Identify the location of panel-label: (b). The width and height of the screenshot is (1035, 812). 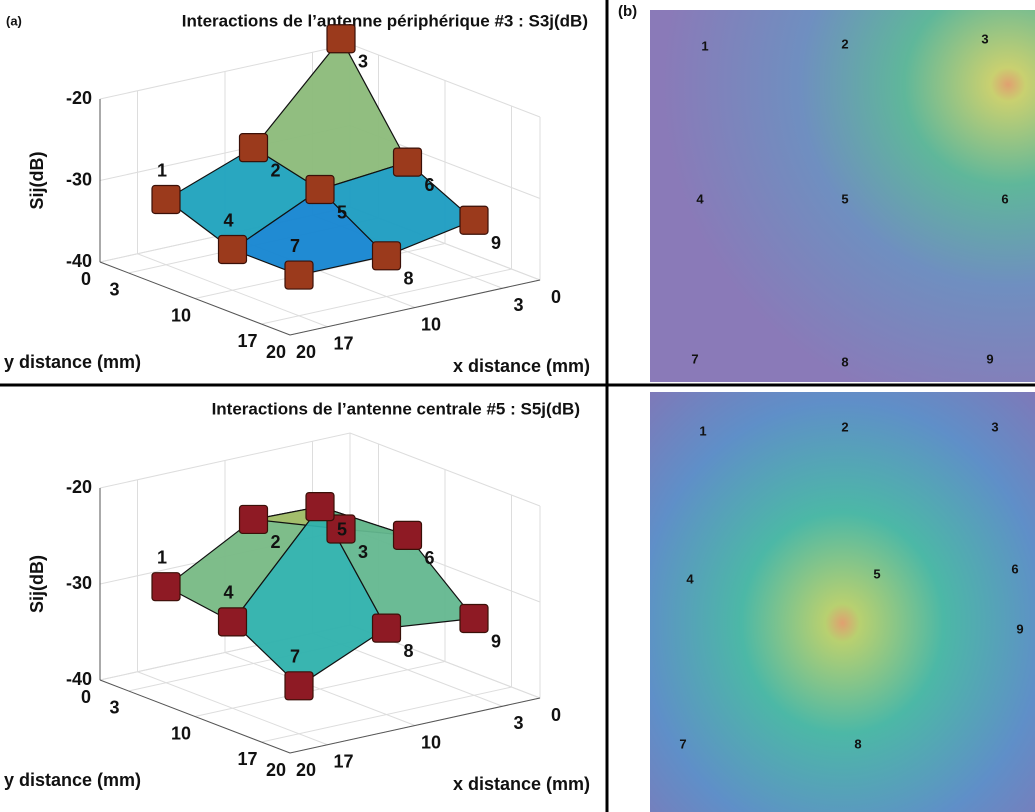
(627, 11).